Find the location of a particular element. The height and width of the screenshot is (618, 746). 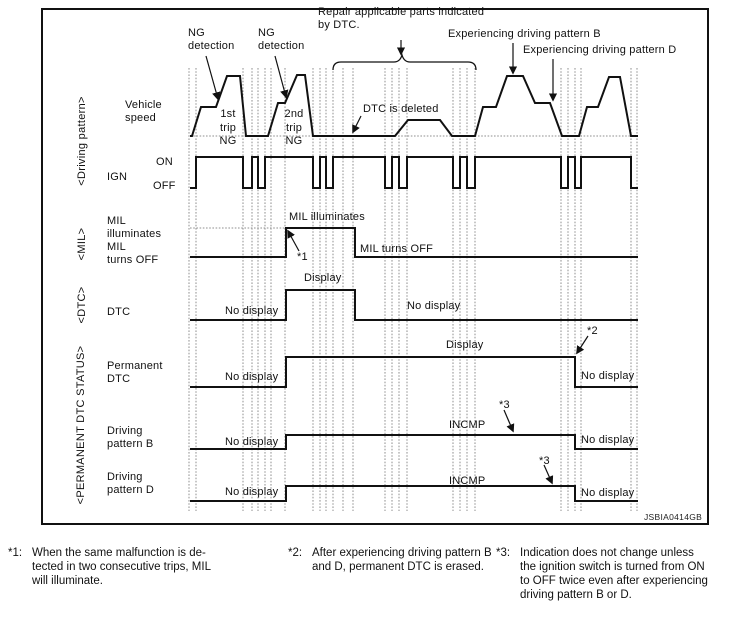

ref2-arrow is located at coordinates (582, 345).